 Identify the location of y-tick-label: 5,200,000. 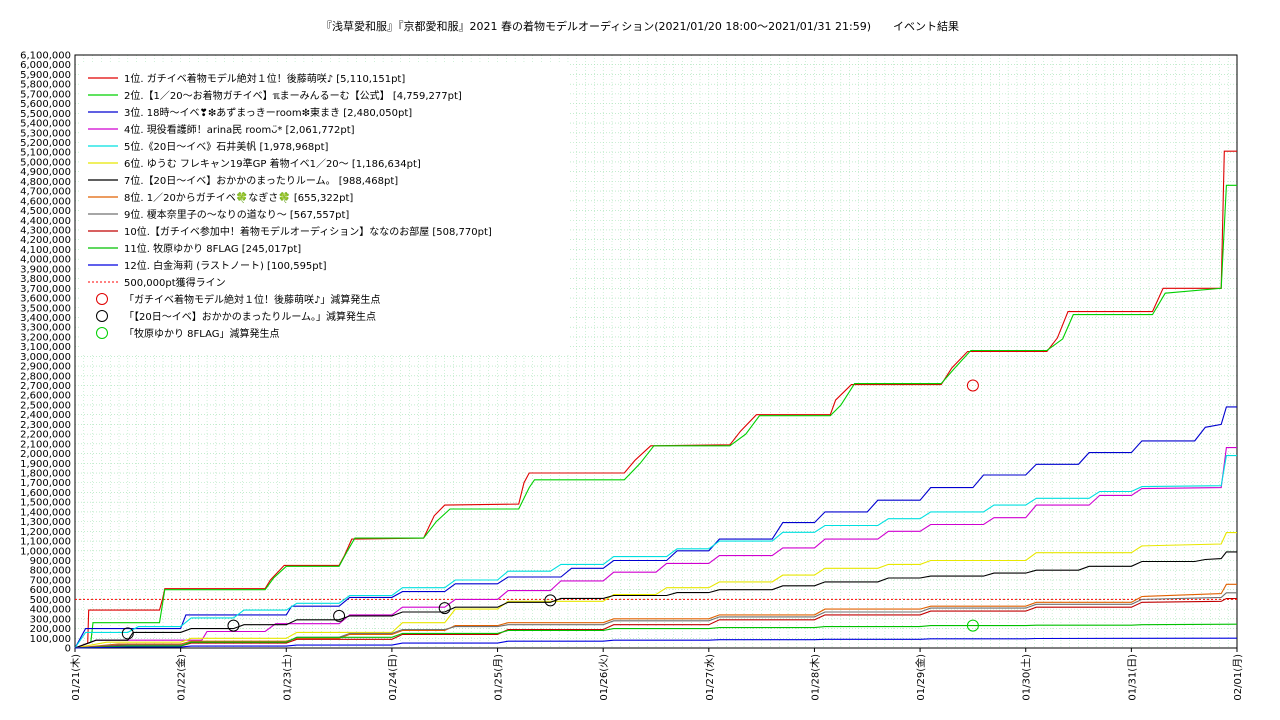
(45, 143).